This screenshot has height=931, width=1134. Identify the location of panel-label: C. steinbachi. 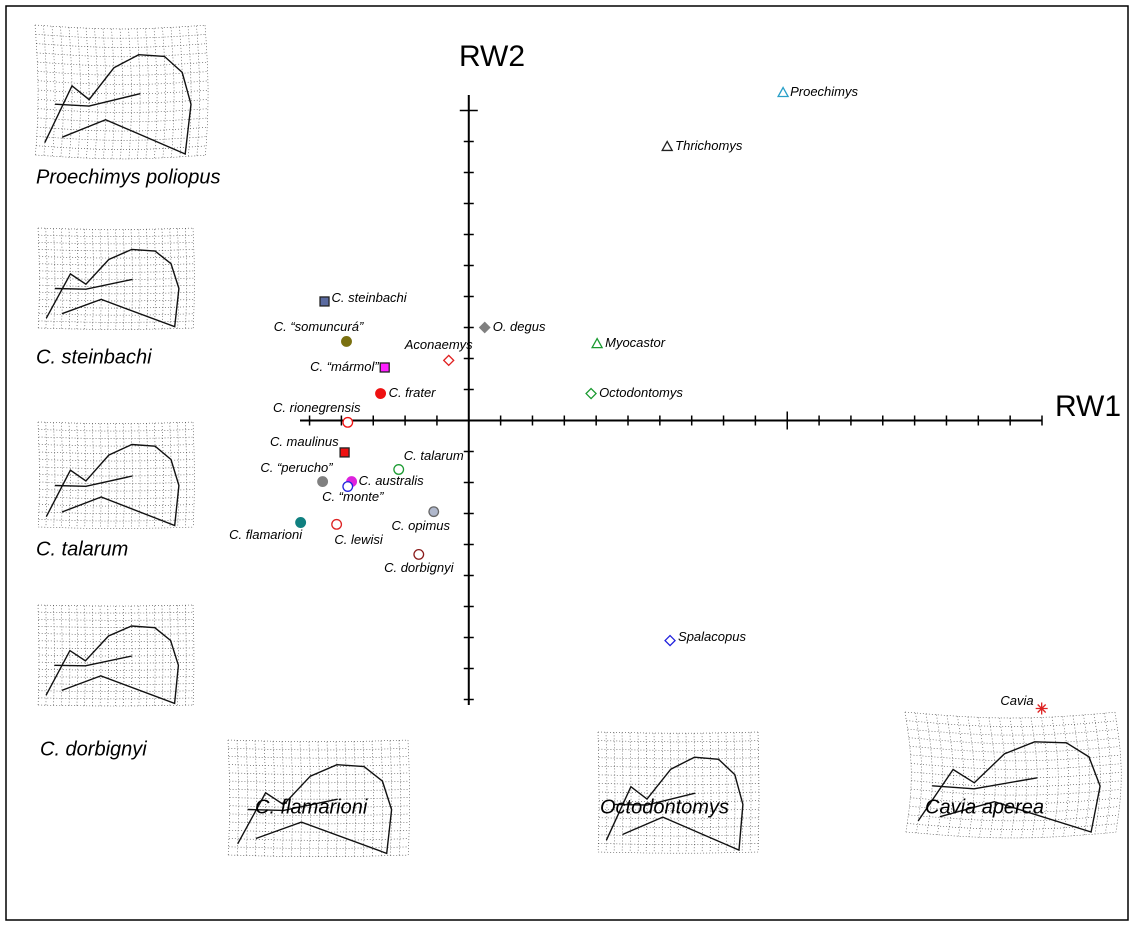
(94, 357).